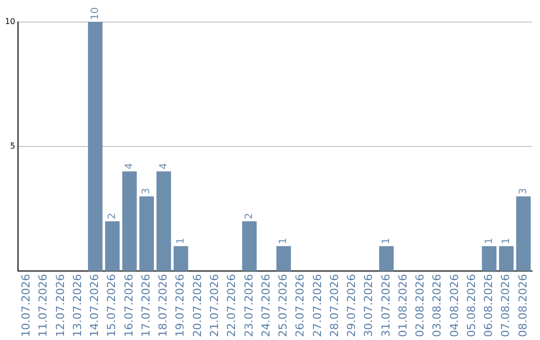  What do you see at coordinates (454, 306) in the screenshot?
I see `x-tick-label: 04.08.2026` at bounding box center [454, 306].